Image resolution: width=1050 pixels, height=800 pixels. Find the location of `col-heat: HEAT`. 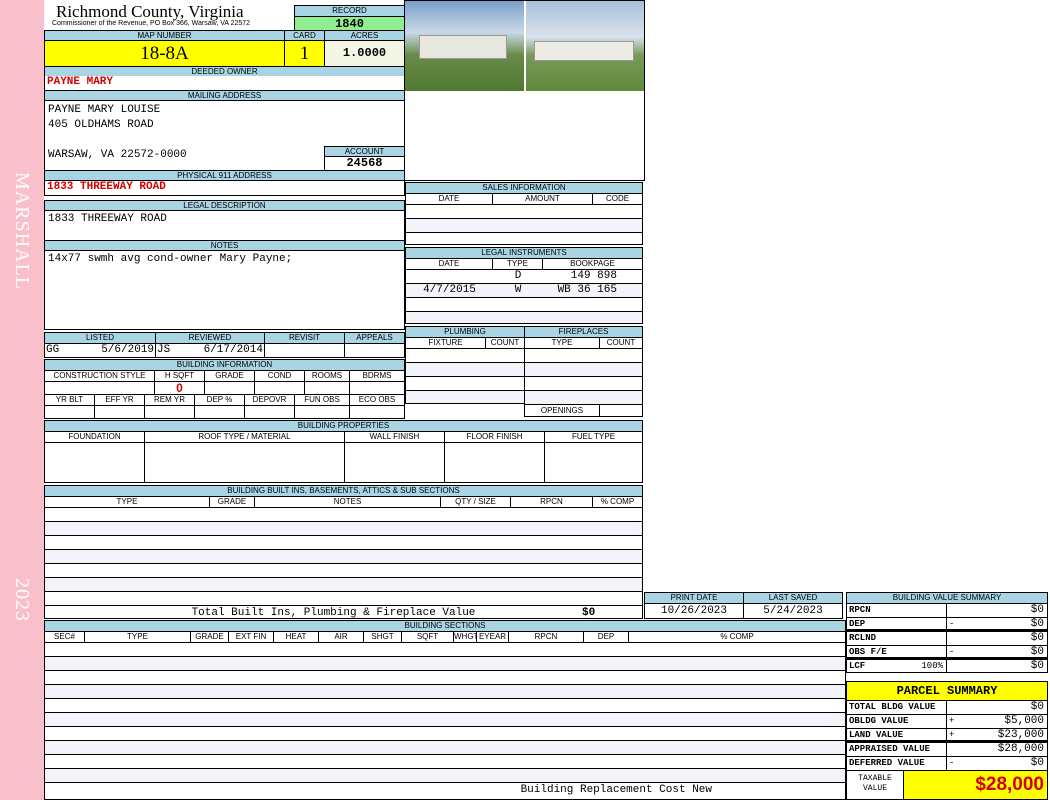

col-heat: HEAT is located at coordinates (296, 637).